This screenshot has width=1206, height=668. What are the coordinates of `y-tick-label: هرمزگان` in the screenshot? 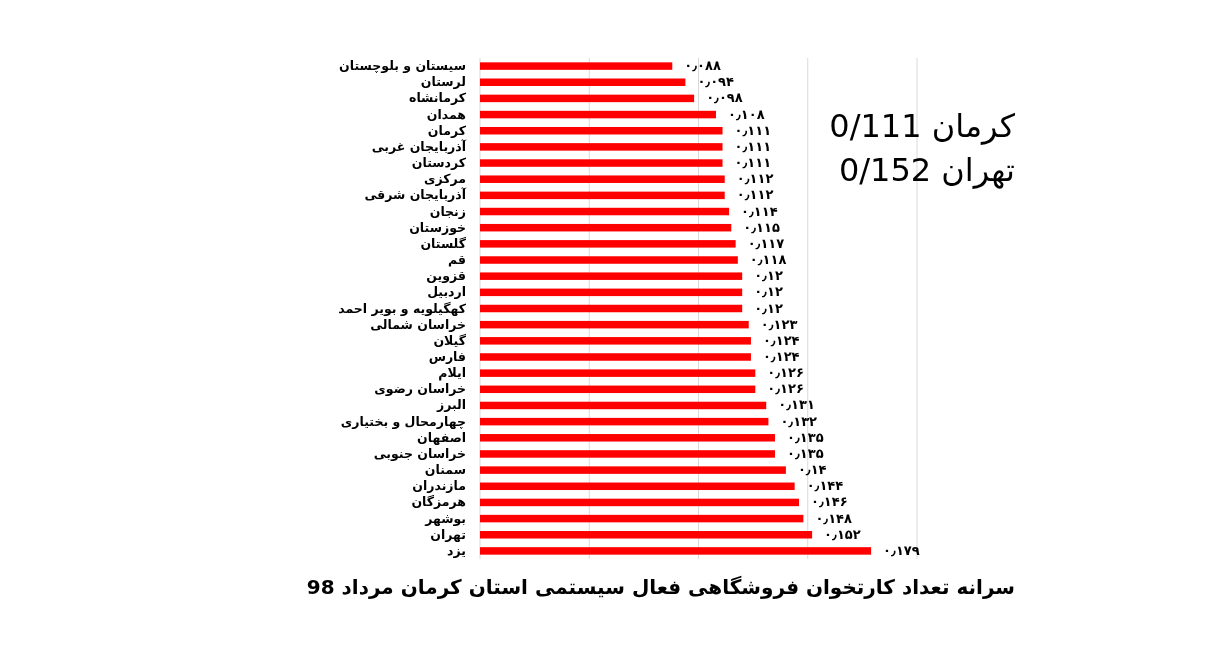 It's located at (438, 502).